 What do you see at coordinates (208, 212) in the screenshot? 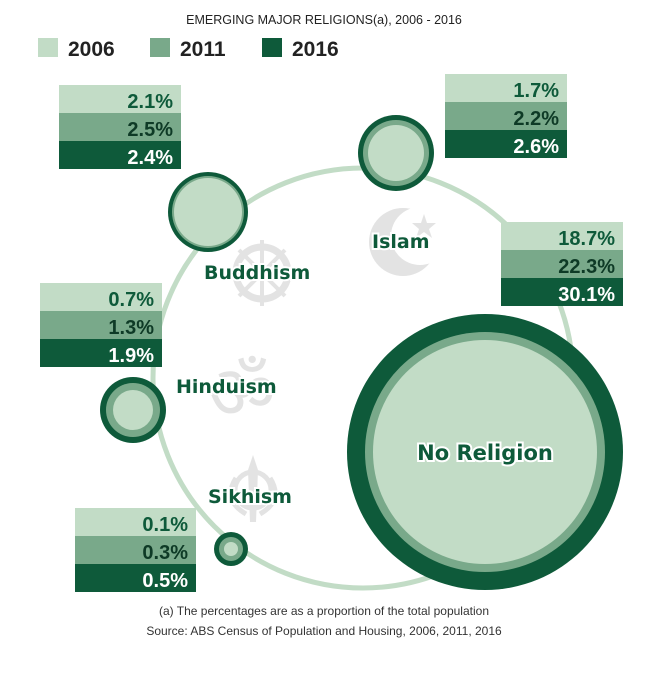
I see `bubble-buddhism` at bounding box center [208, 212].